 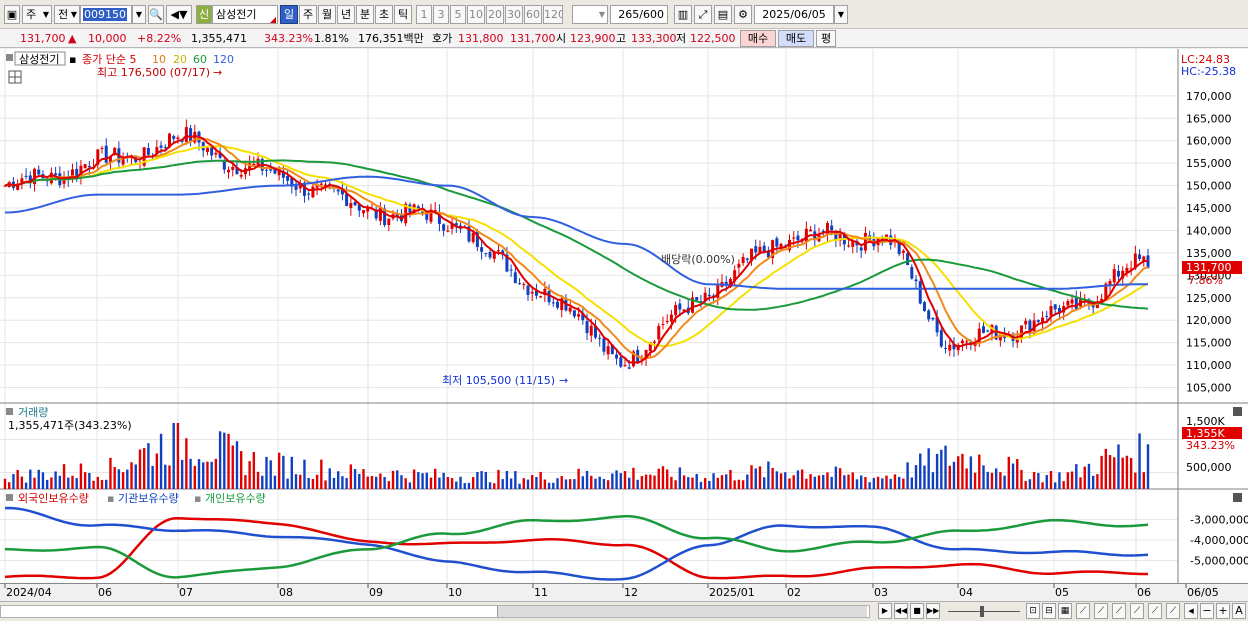 I want to click on category-select: 전 ▼, so click(x=67, y=14).